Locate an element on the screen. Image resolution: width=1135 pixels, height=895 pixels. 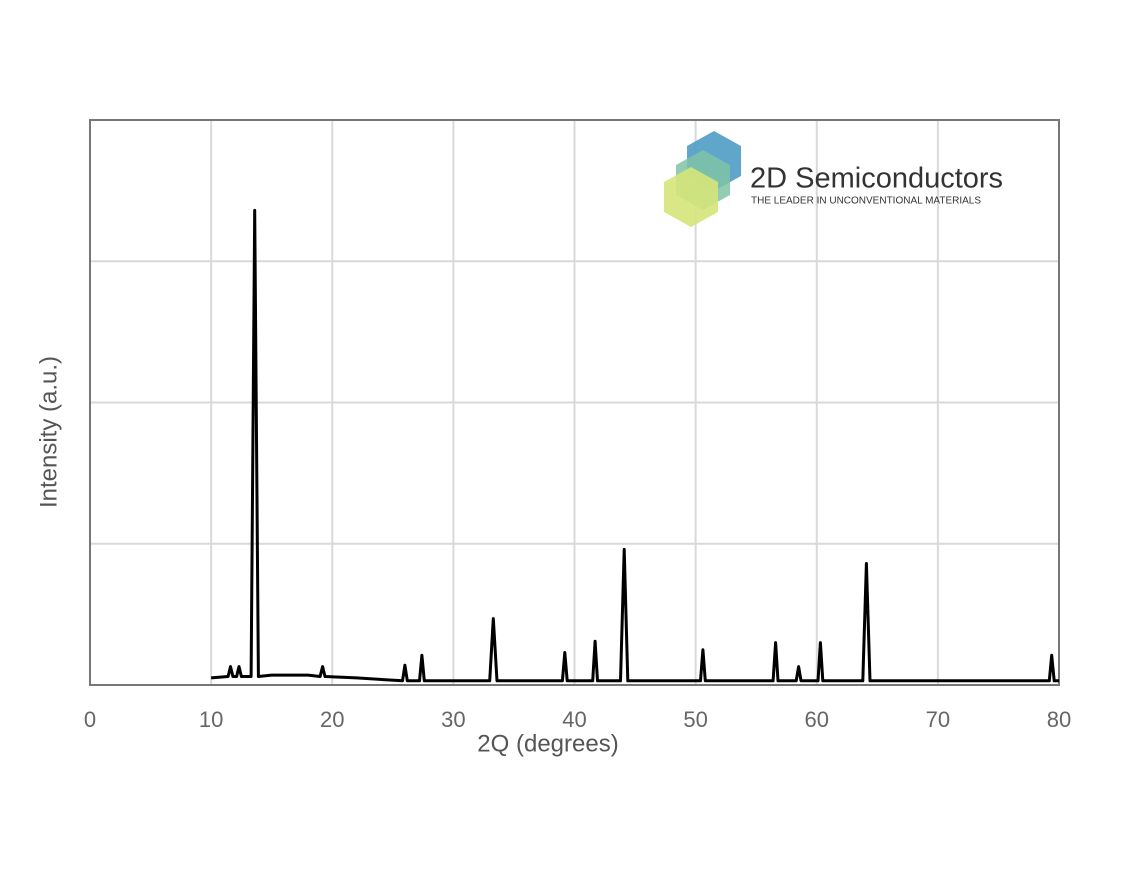
y-axis-label: Intensity (a.u.) is located at coordinates (48, 432).